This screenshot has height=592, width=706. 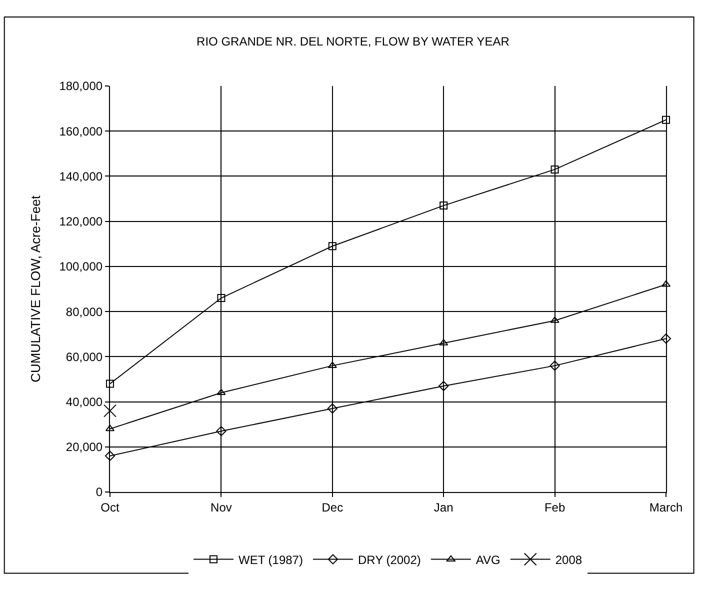 I want to click on x-tick-label: Nov, so click(x=221, y=507).